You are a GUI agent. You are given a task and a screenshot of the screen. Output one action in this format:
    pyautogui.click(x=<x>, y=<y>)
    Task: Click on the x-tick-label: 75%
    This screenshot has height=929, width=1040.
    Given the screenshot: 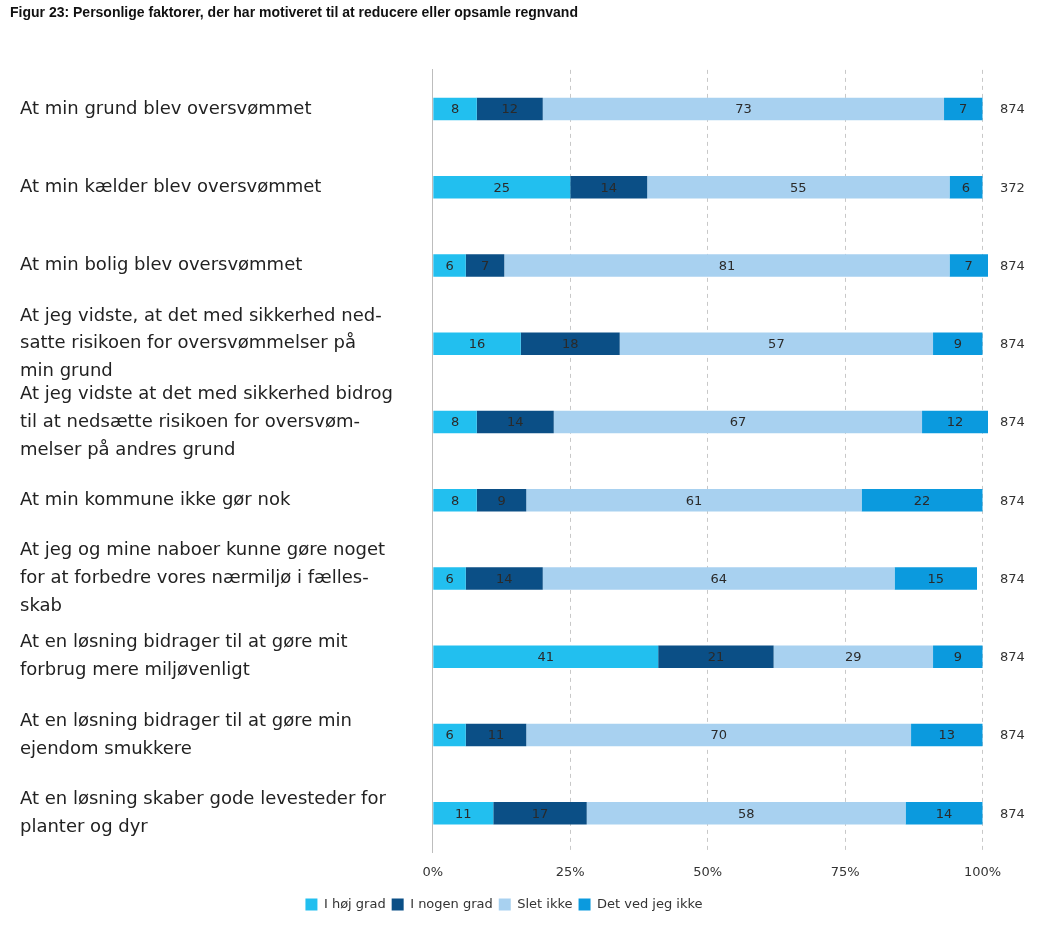 What is the action you would take?
    pyautogui.click(x=845, y=871)
    